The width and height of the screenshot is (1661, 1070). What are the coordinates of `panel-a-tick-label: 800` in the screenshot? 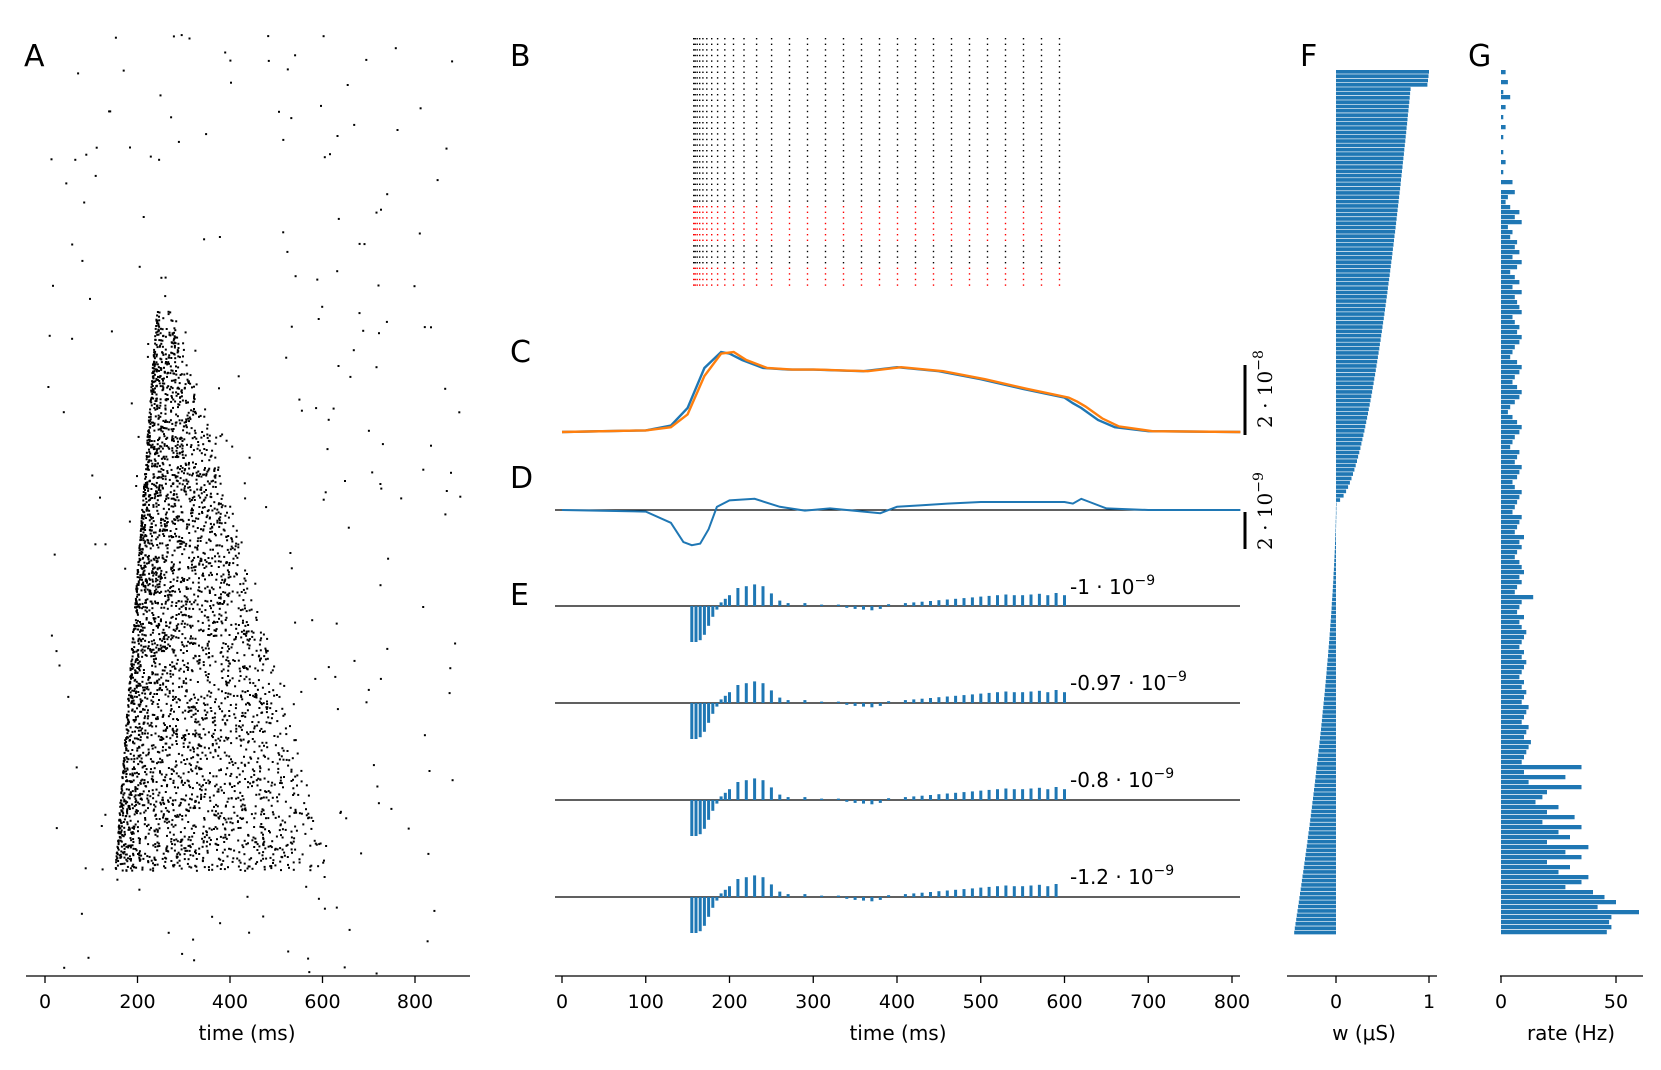 It's located at (415, 1002).